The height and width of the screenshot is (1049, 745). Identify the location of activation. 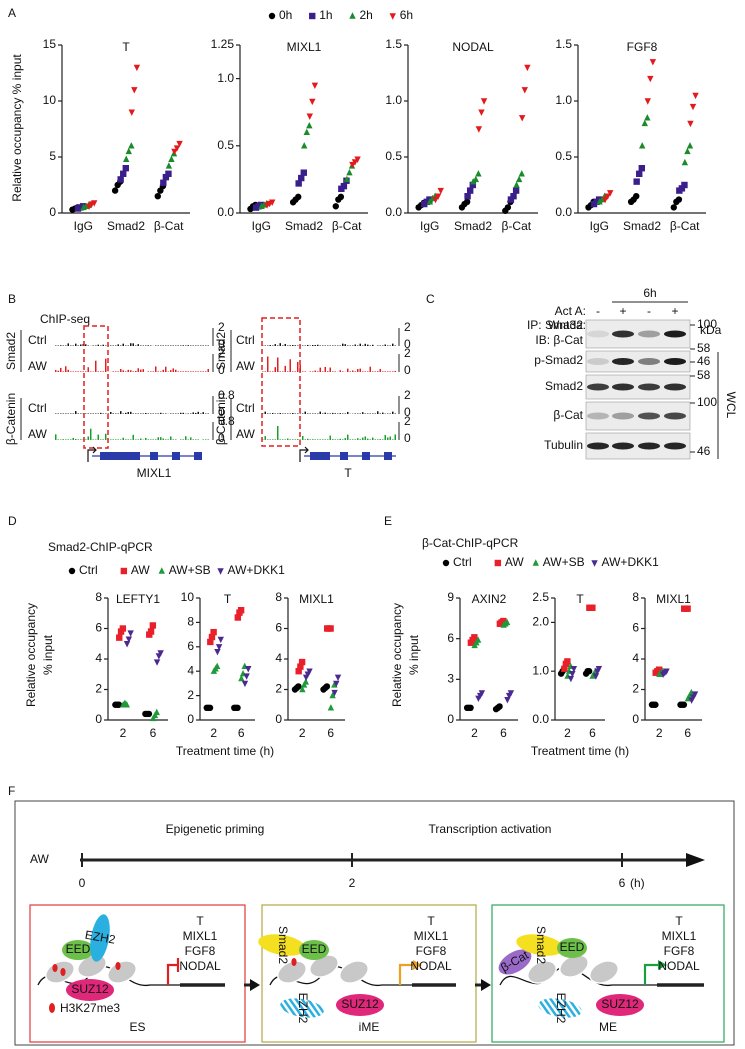
(651, 974).